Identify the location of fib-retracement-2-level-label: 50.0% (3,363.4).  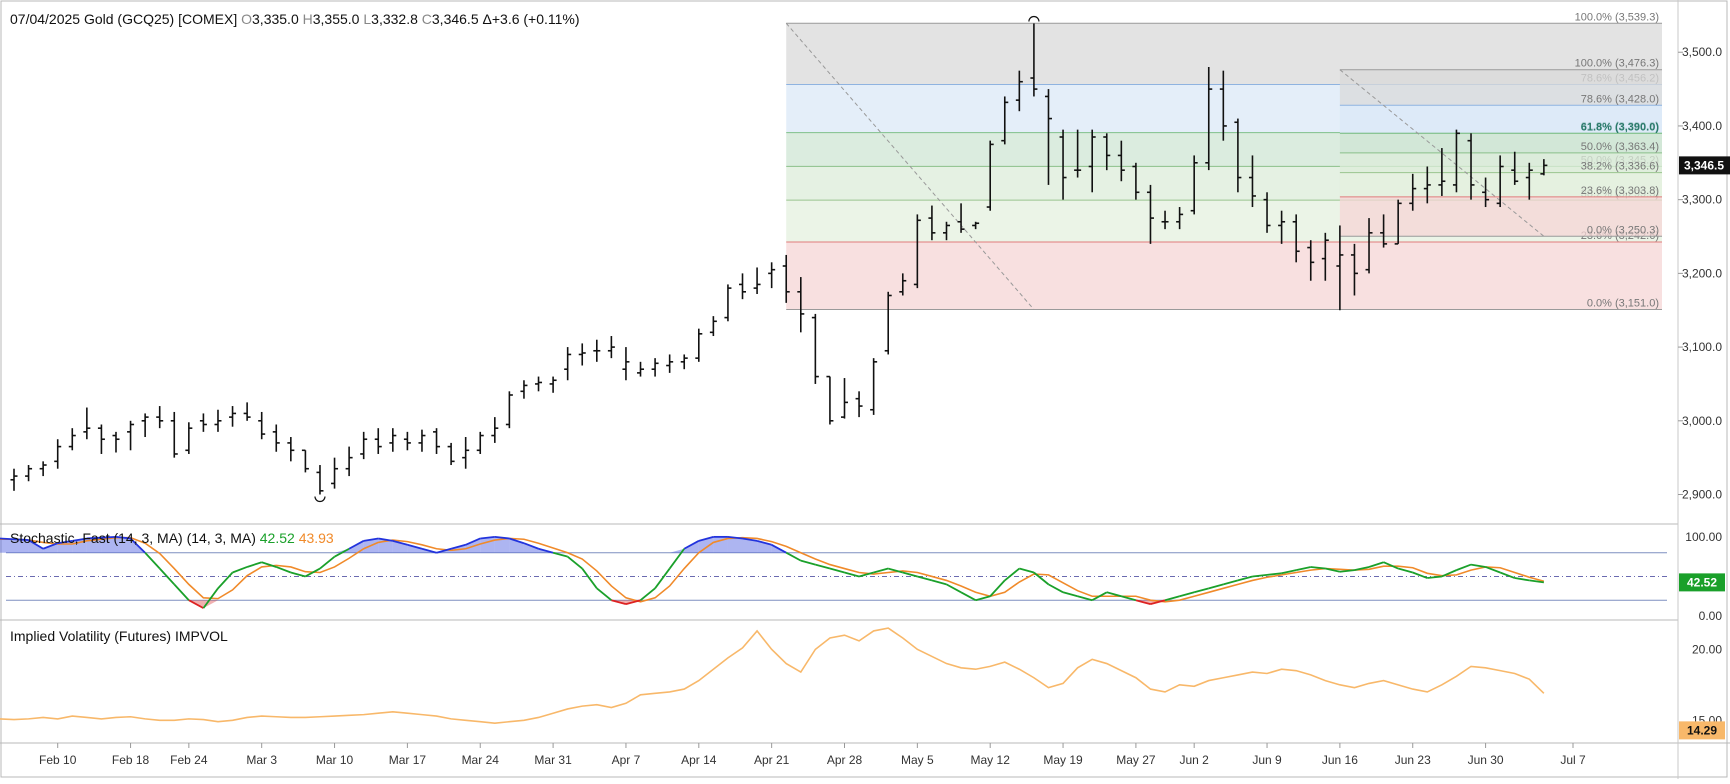
(1620, 147).